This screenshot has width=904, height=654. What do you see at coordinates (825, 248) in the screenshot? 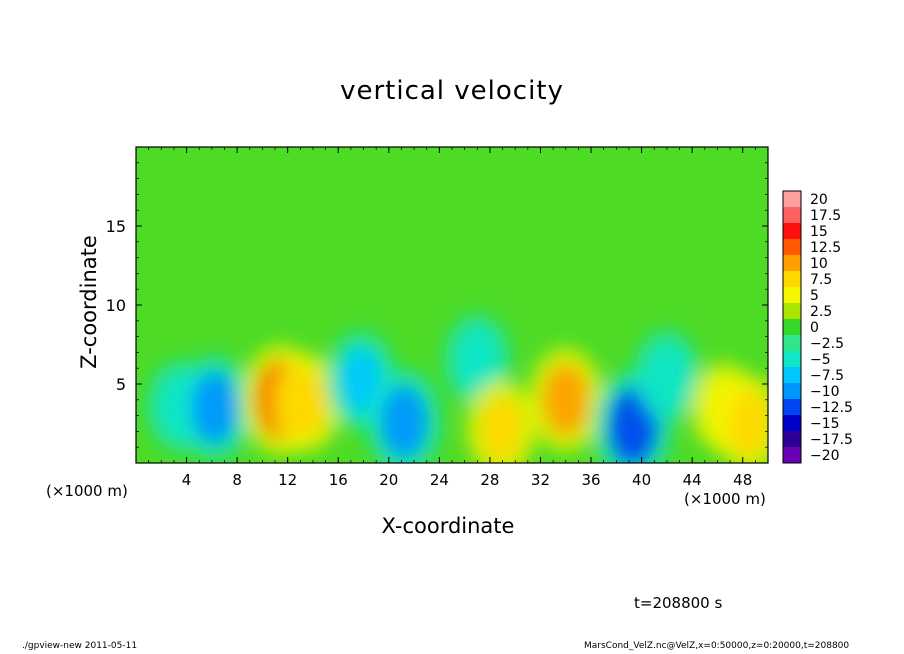
I see `colorbar-label: 12.5` at bounding box center [825, 248].